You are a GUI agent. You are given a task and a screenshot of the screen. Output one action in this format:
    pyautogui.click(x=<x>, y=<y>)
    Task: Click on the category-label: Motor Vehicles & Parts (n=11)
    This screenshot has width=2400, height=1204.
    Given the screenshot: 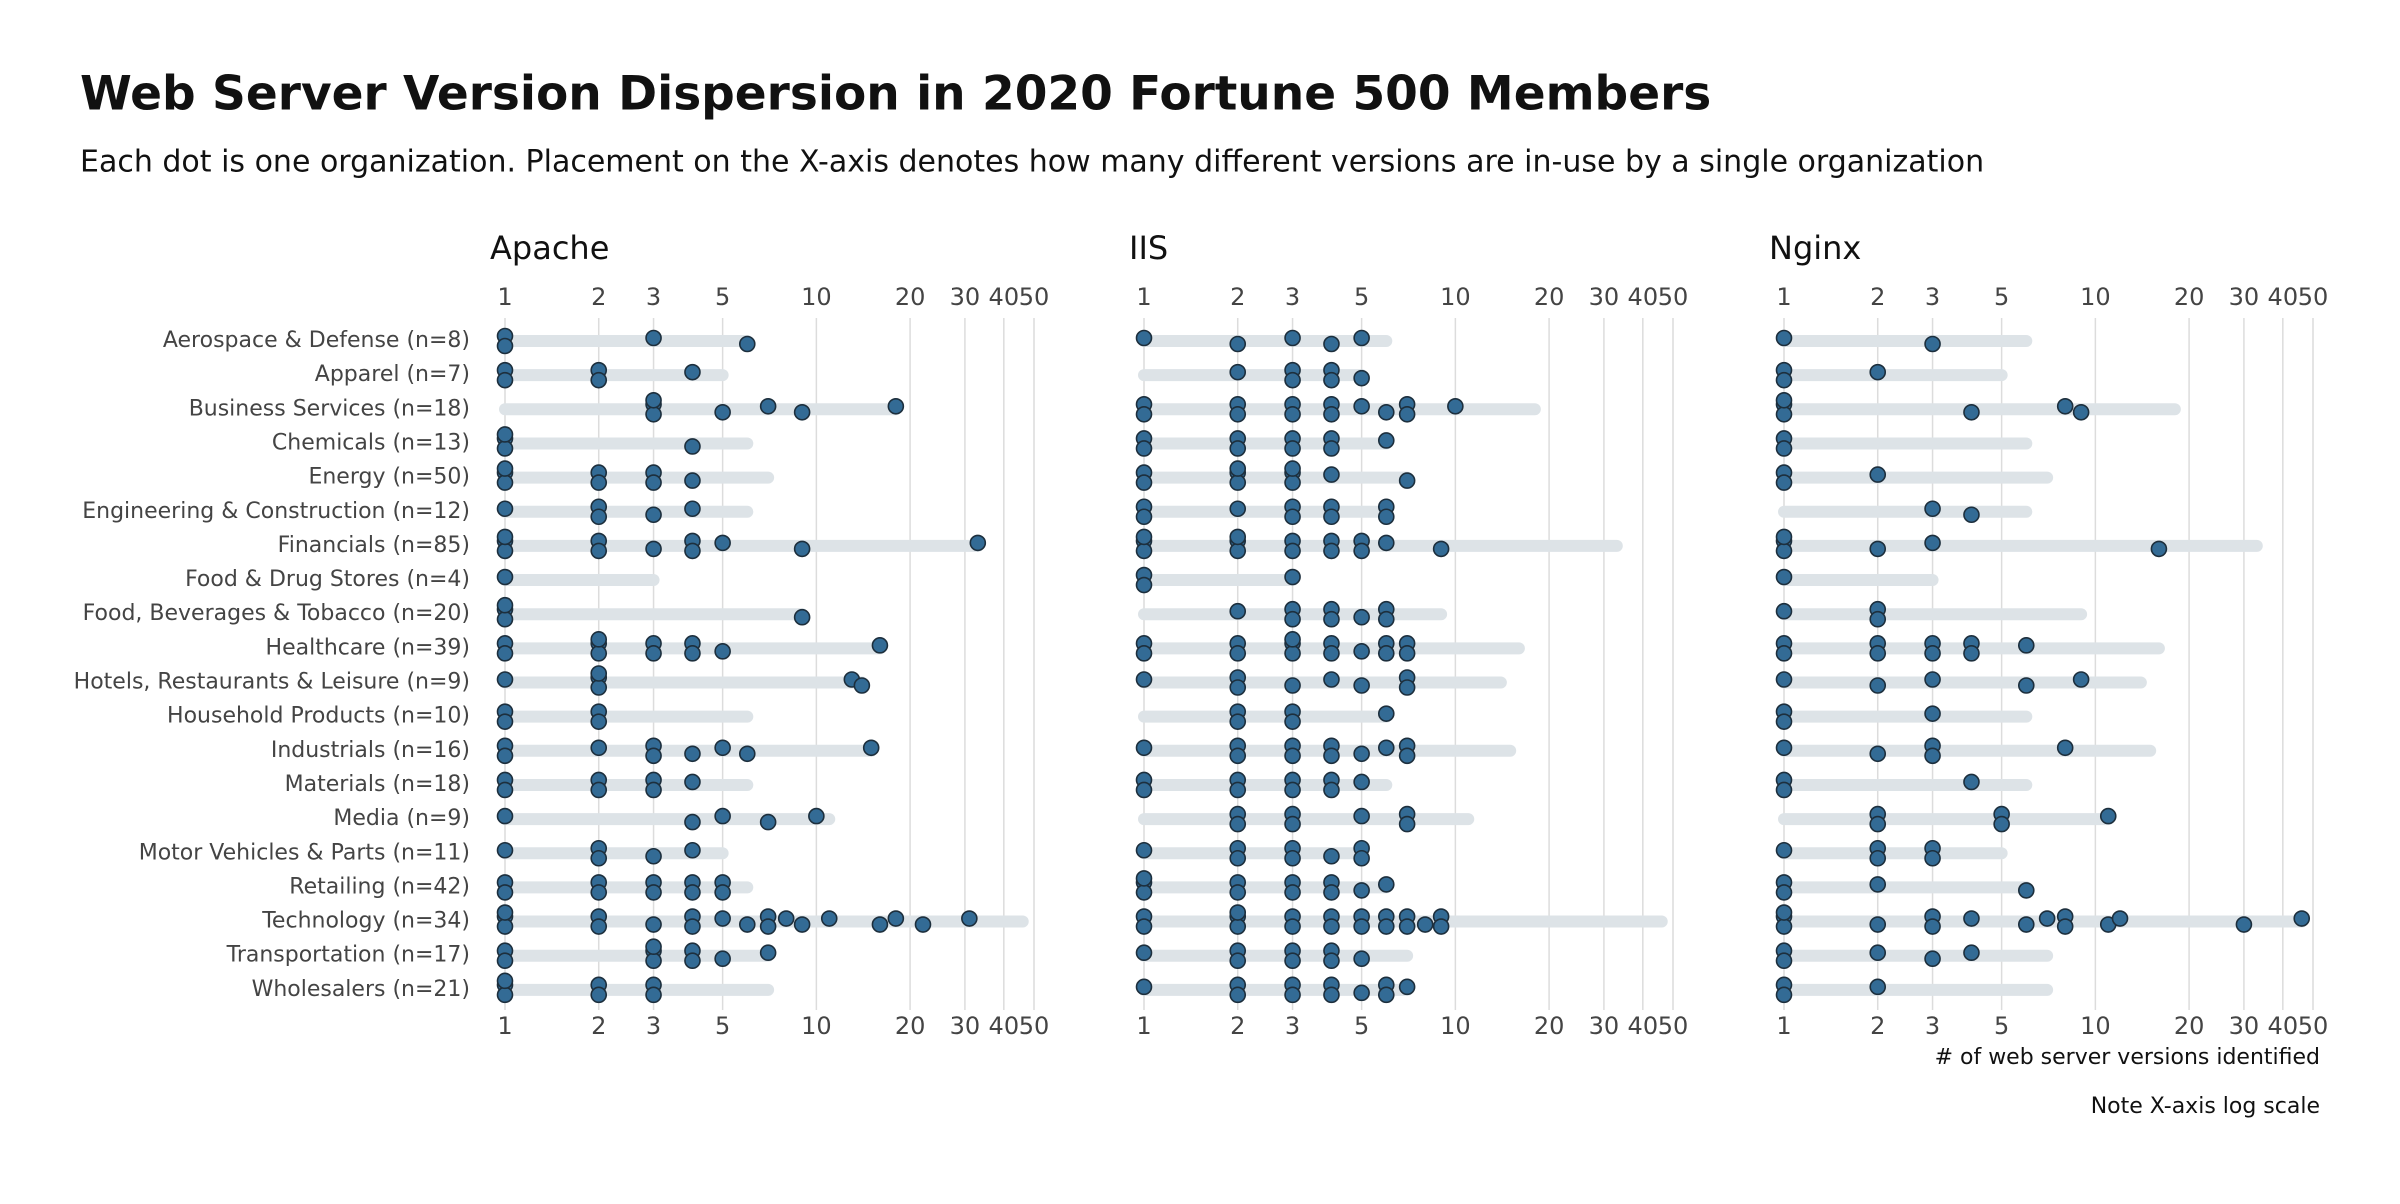 What is the action you would take?
    pyautogui.click(x=304, y=852)
    